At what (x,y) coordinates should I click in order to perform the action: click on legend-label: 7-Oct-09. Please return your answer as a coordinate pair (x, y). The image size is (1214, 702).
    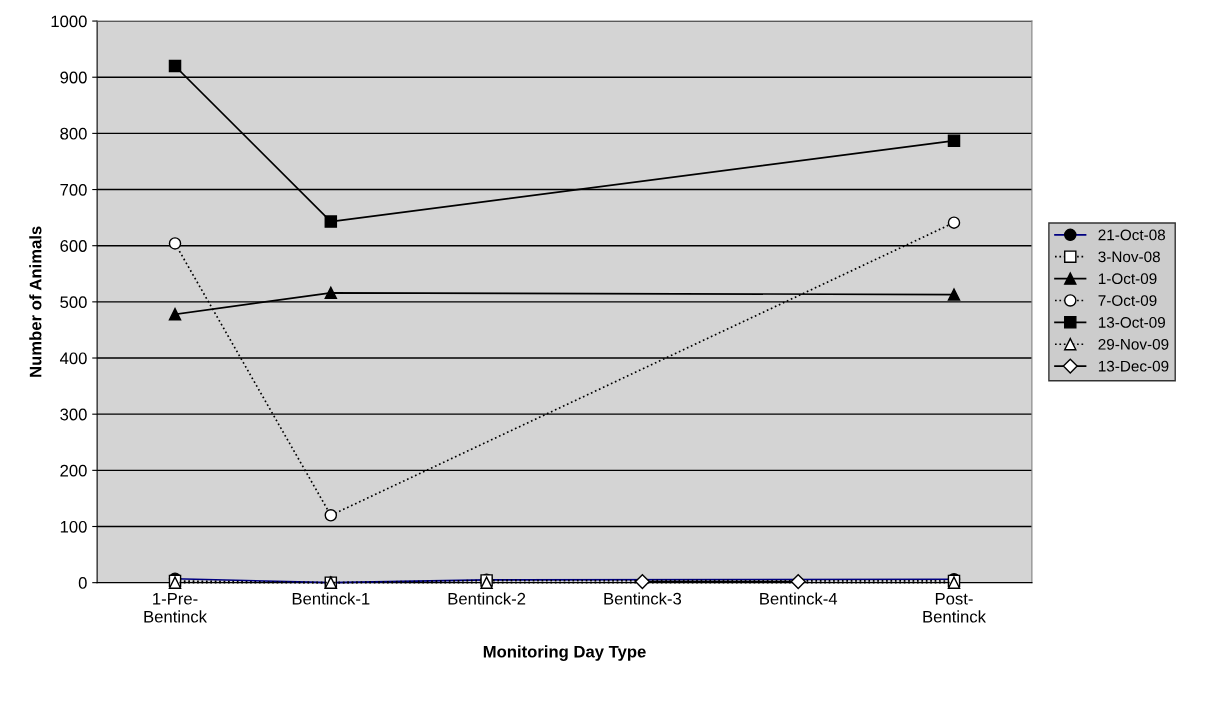
    Looking at the image, I should click on (1127, 300).